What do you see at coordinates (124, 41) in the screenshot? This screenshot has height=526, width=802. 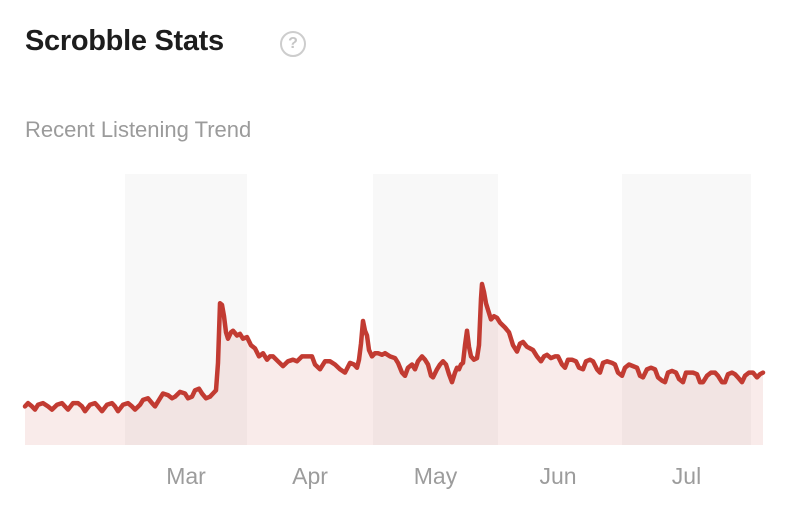 I see `page-title: Scrobble Stats` at bounding box center [124, 41].